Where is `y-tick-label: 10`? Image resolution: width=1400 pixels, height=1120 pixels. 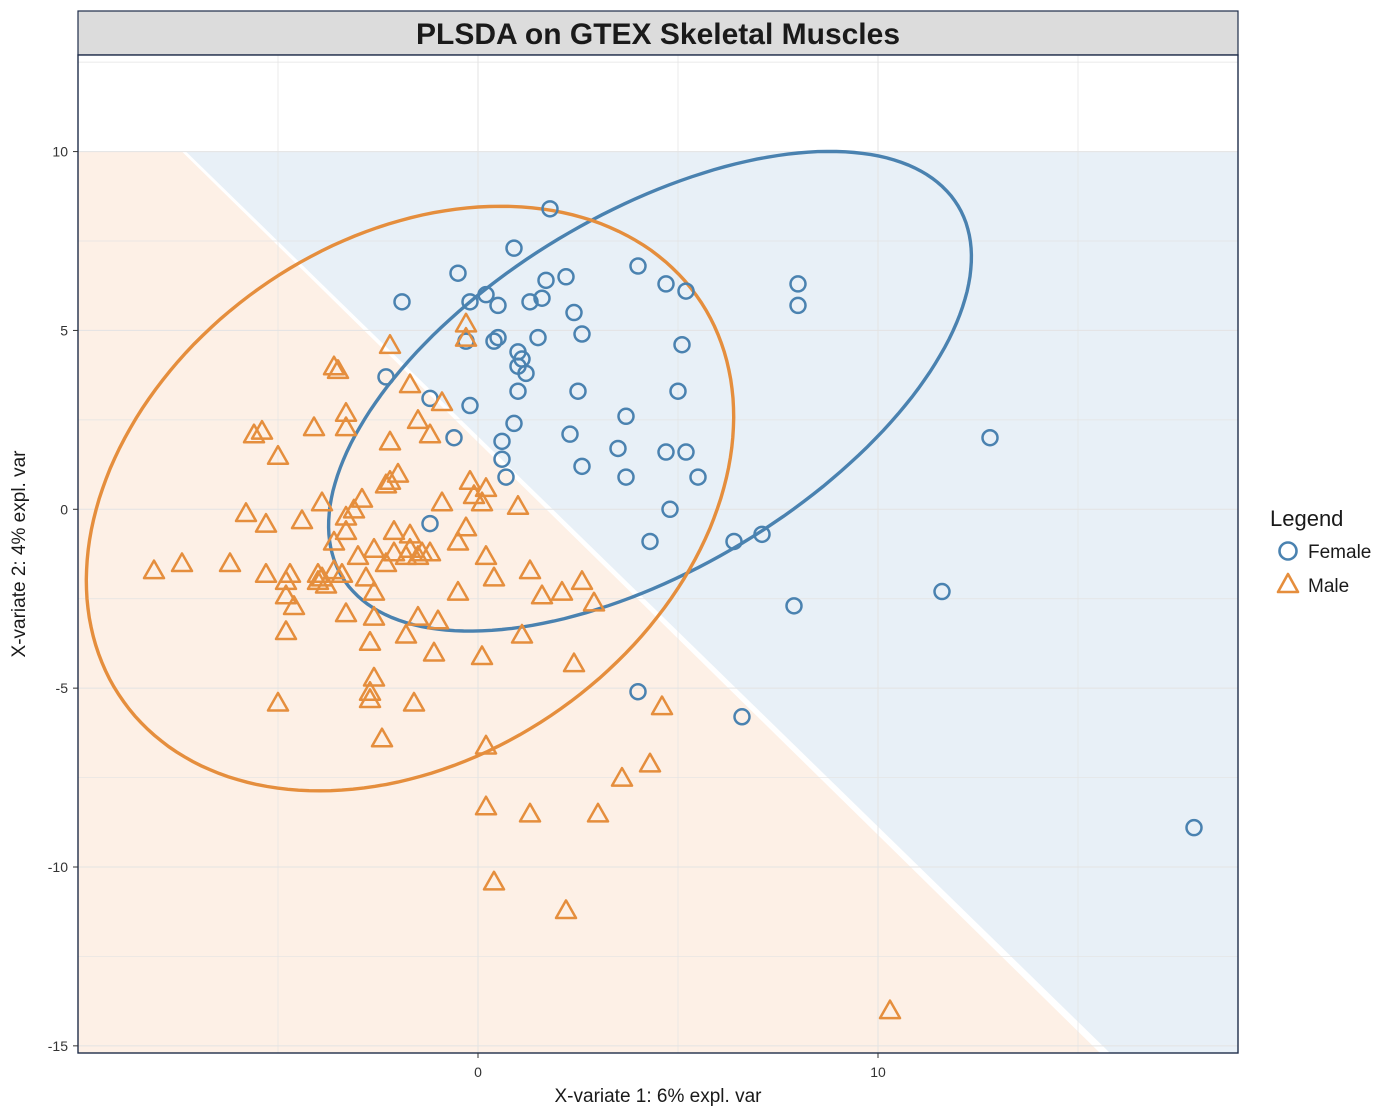 y-tick-label: 10 is located at coordinates (60, 152).